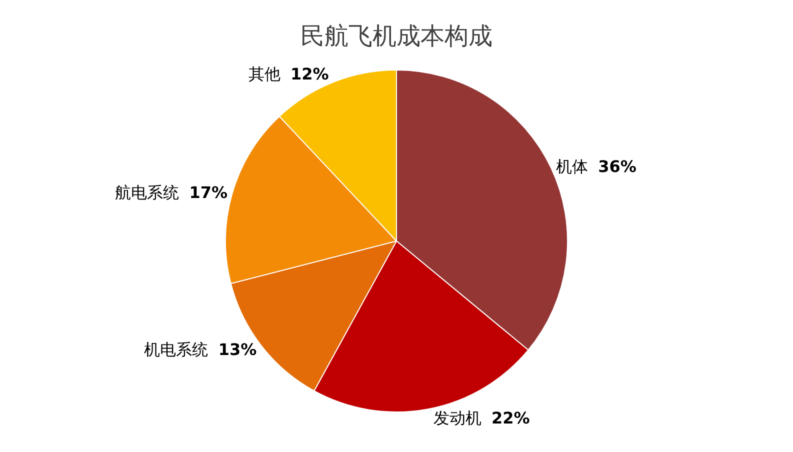 The image size is (793, 452). What do you see at coordinates (264, 74) in the screenshot?
I see `slice-label: 其他` at bounding box center [264, 74].